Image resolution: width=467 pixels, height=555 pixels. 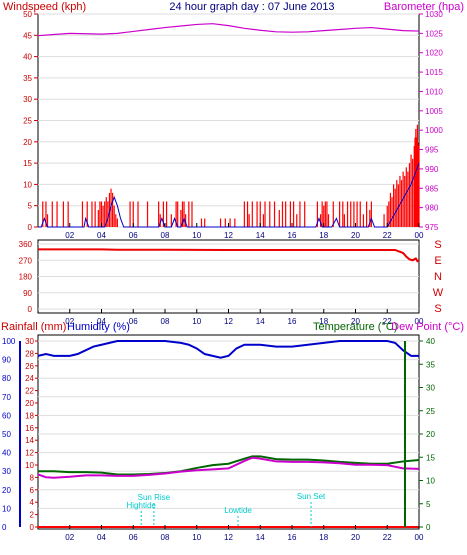 I want to click on barometer-tick-label: 980, so click(x=432, y=208).